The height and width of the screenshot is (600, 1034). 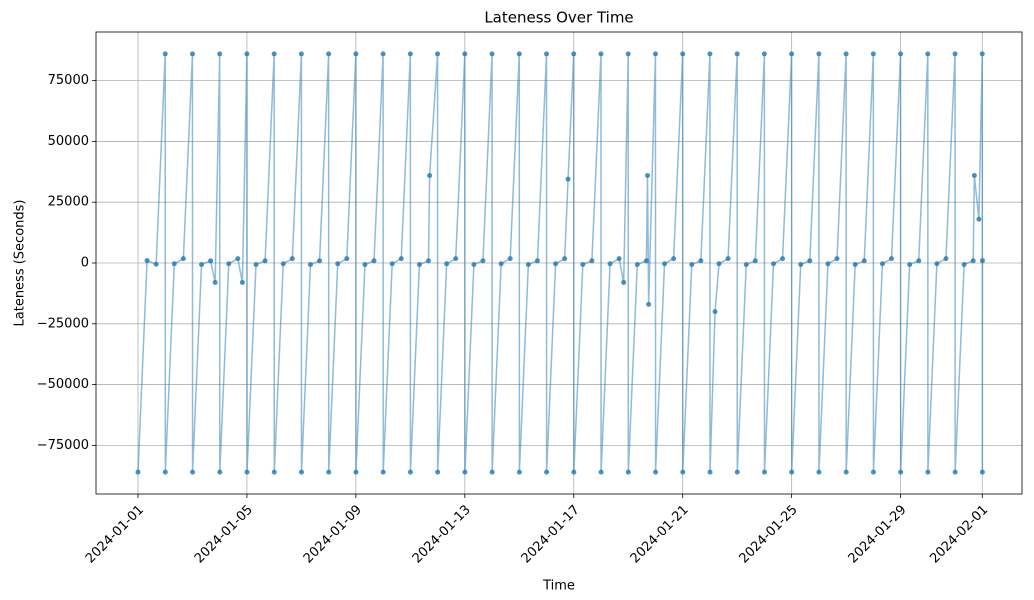 I want to click on x-tick-label: 2024-01-17, so click(x=551, y=534).